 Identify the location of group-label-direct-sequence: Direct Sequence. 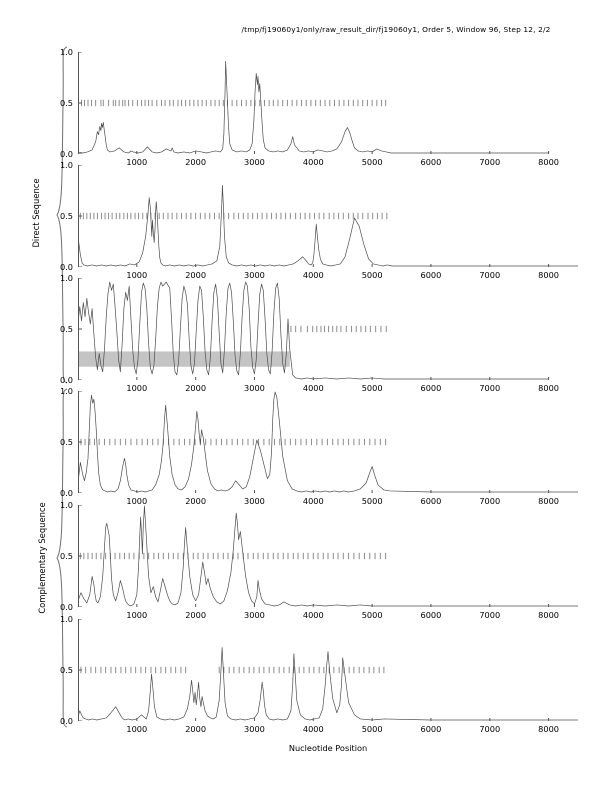
(36, 213).